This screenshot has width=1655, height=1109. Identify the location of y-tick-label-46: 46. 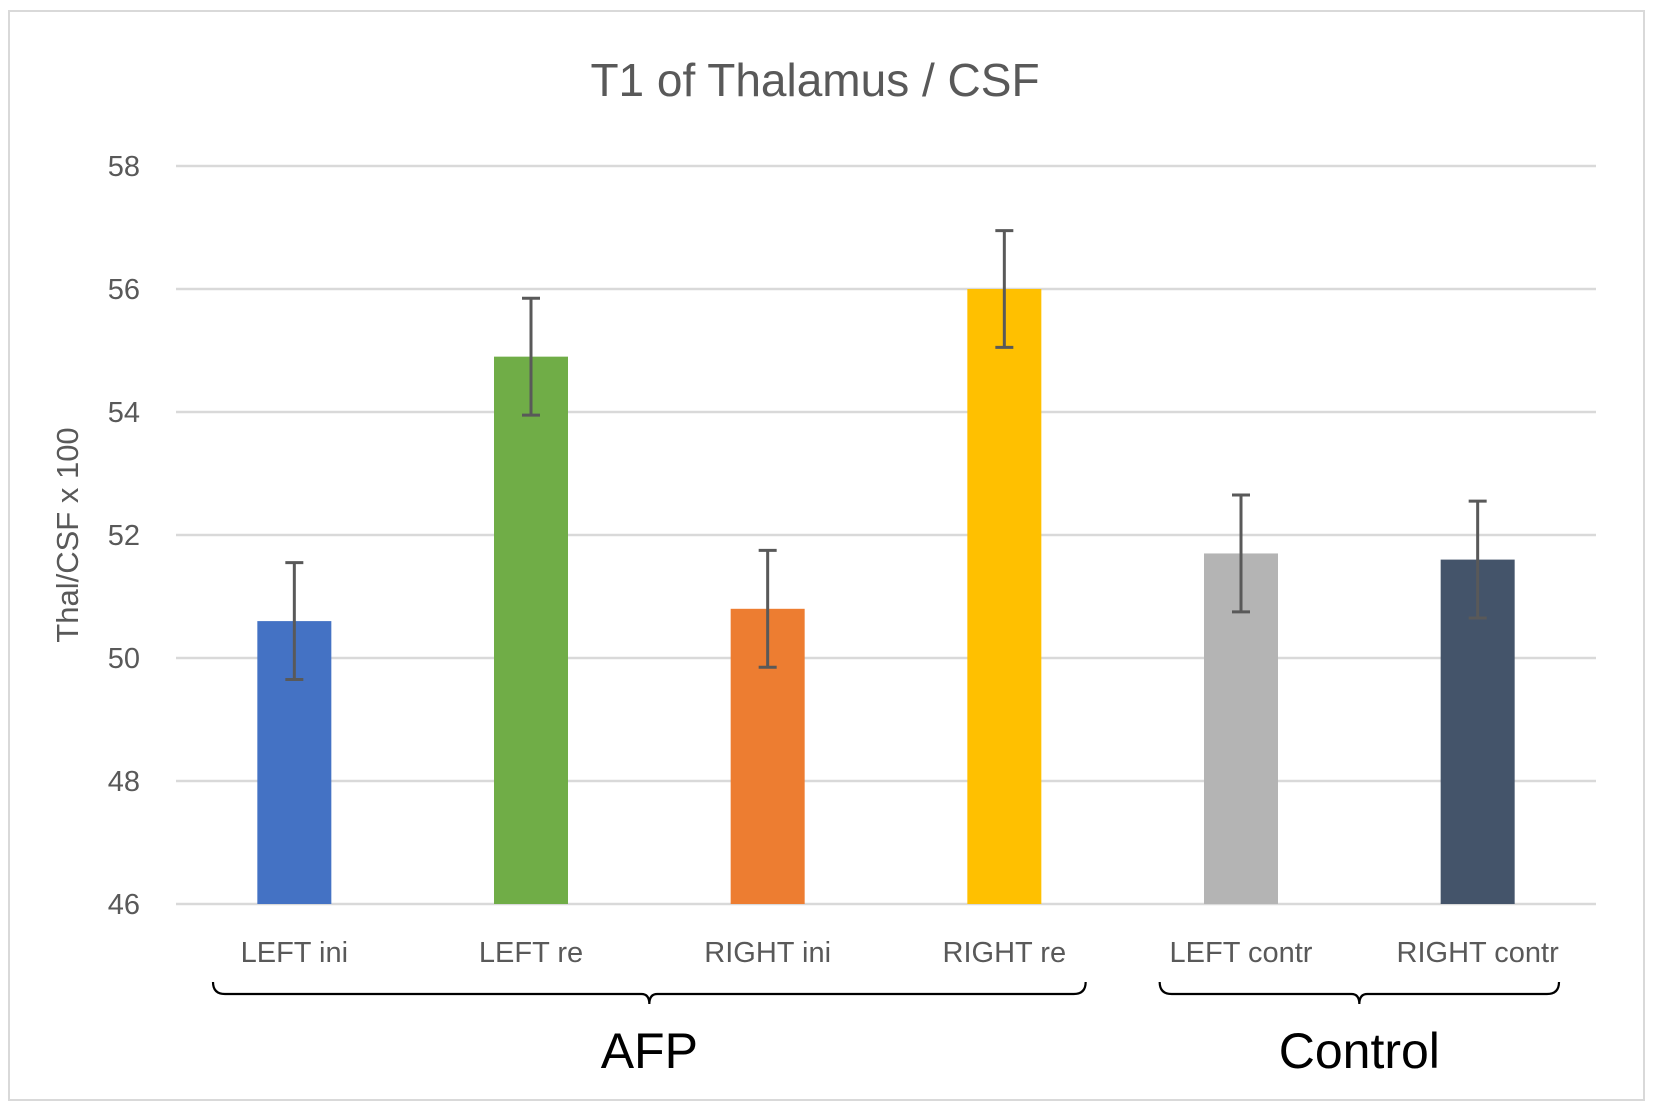
(124, 905).